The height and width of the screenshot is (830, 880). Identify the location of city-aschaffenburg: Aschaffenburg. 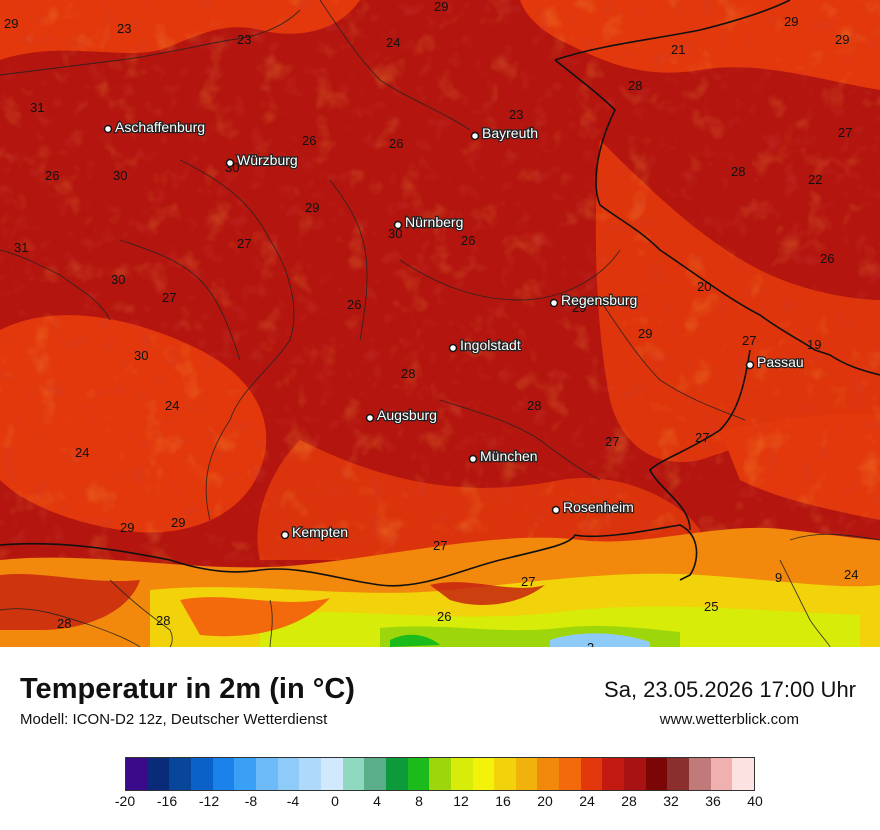
(154, 127).